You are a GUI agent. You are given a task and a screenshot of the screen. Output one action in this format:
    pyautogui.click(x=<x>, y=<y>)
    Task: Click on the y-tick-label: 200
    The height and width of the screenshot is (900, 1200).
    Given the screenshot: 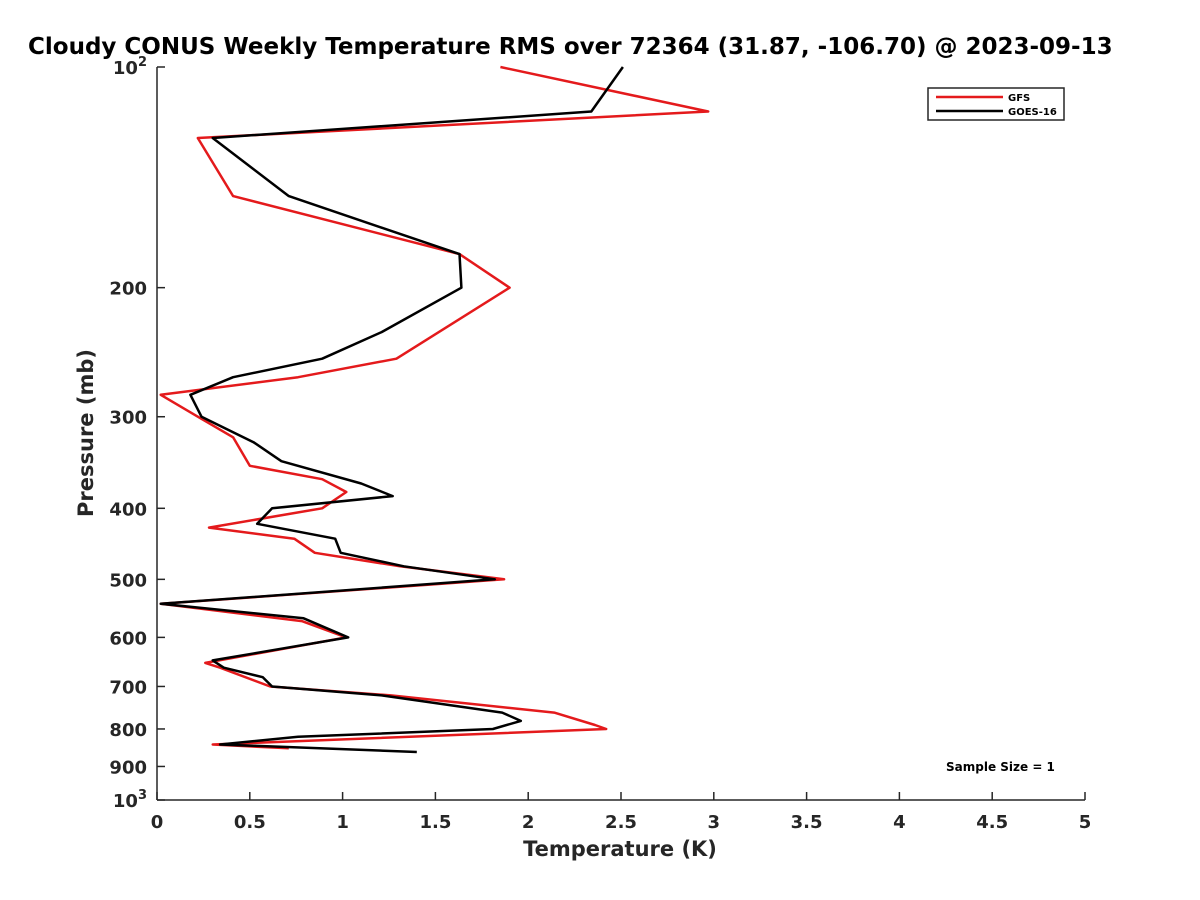 What is the action you would take?
    pyautogui.click(x=128, y=289)
    